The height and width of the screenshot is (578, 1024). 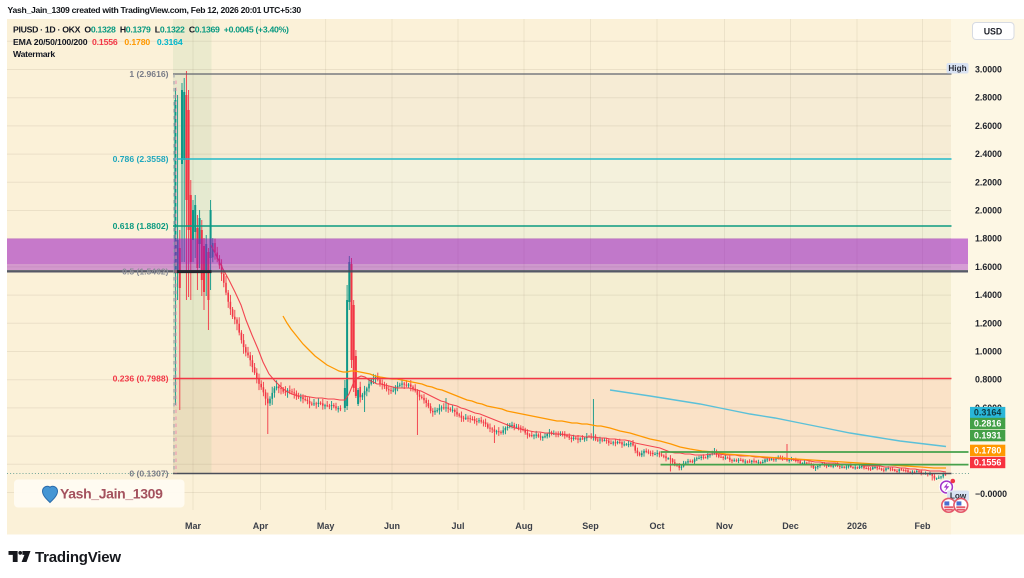 I want to click on svg-text: Sep, so click(x=590, y=526).